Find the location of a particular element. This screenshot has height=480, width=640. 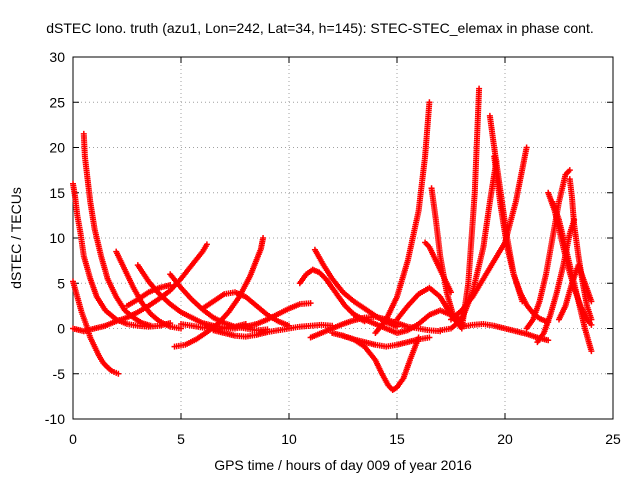

y-tick-label: 10 is located at coordinates (57, 238).